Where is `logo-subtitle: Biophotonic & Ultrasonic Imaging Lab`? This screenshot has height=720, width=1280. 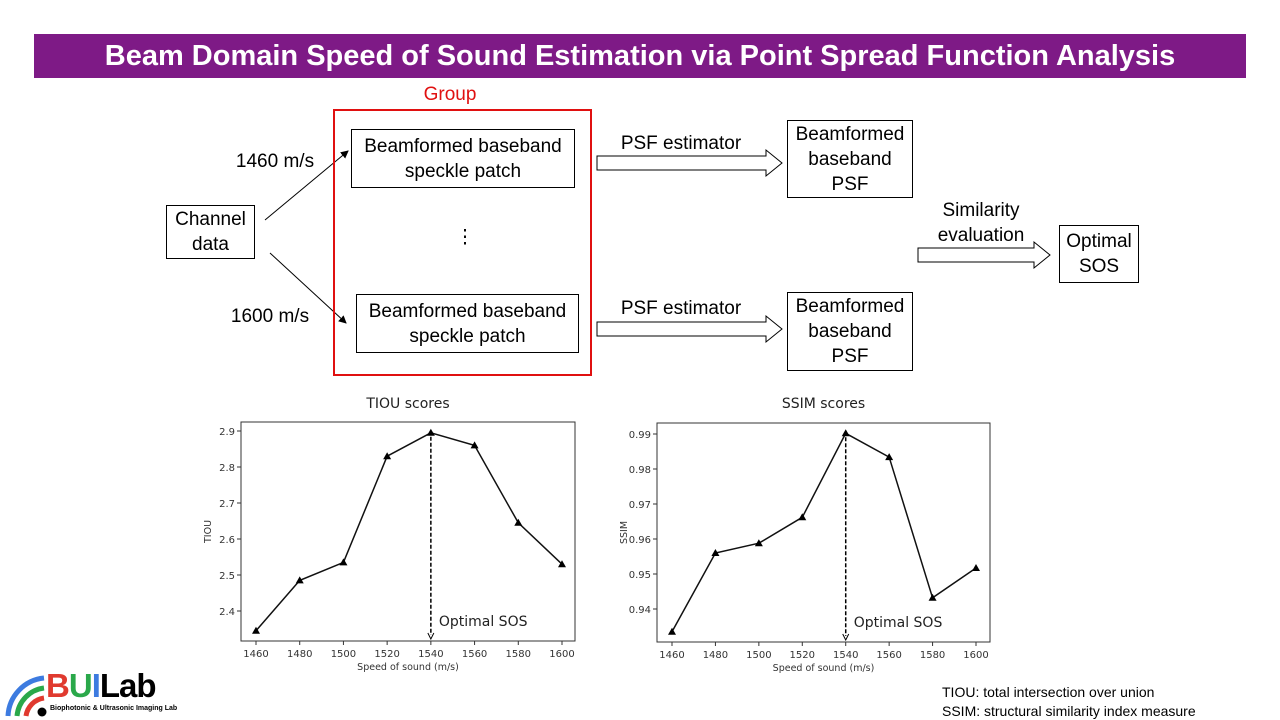
logo-subtitle: Biophotonic & Ultrasonic Imaging Lab is located at coordinates (114, 708).